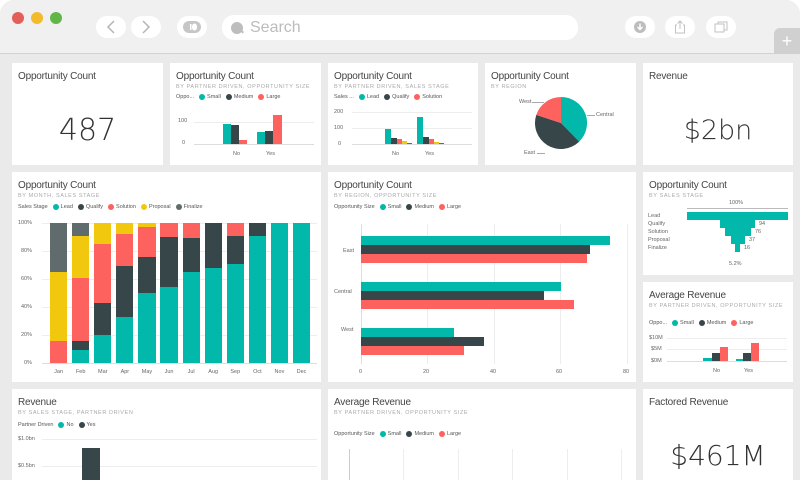 The width and height of the screenshot is (800, 480). I want to click on bar-yes-large, so click(277, 129).